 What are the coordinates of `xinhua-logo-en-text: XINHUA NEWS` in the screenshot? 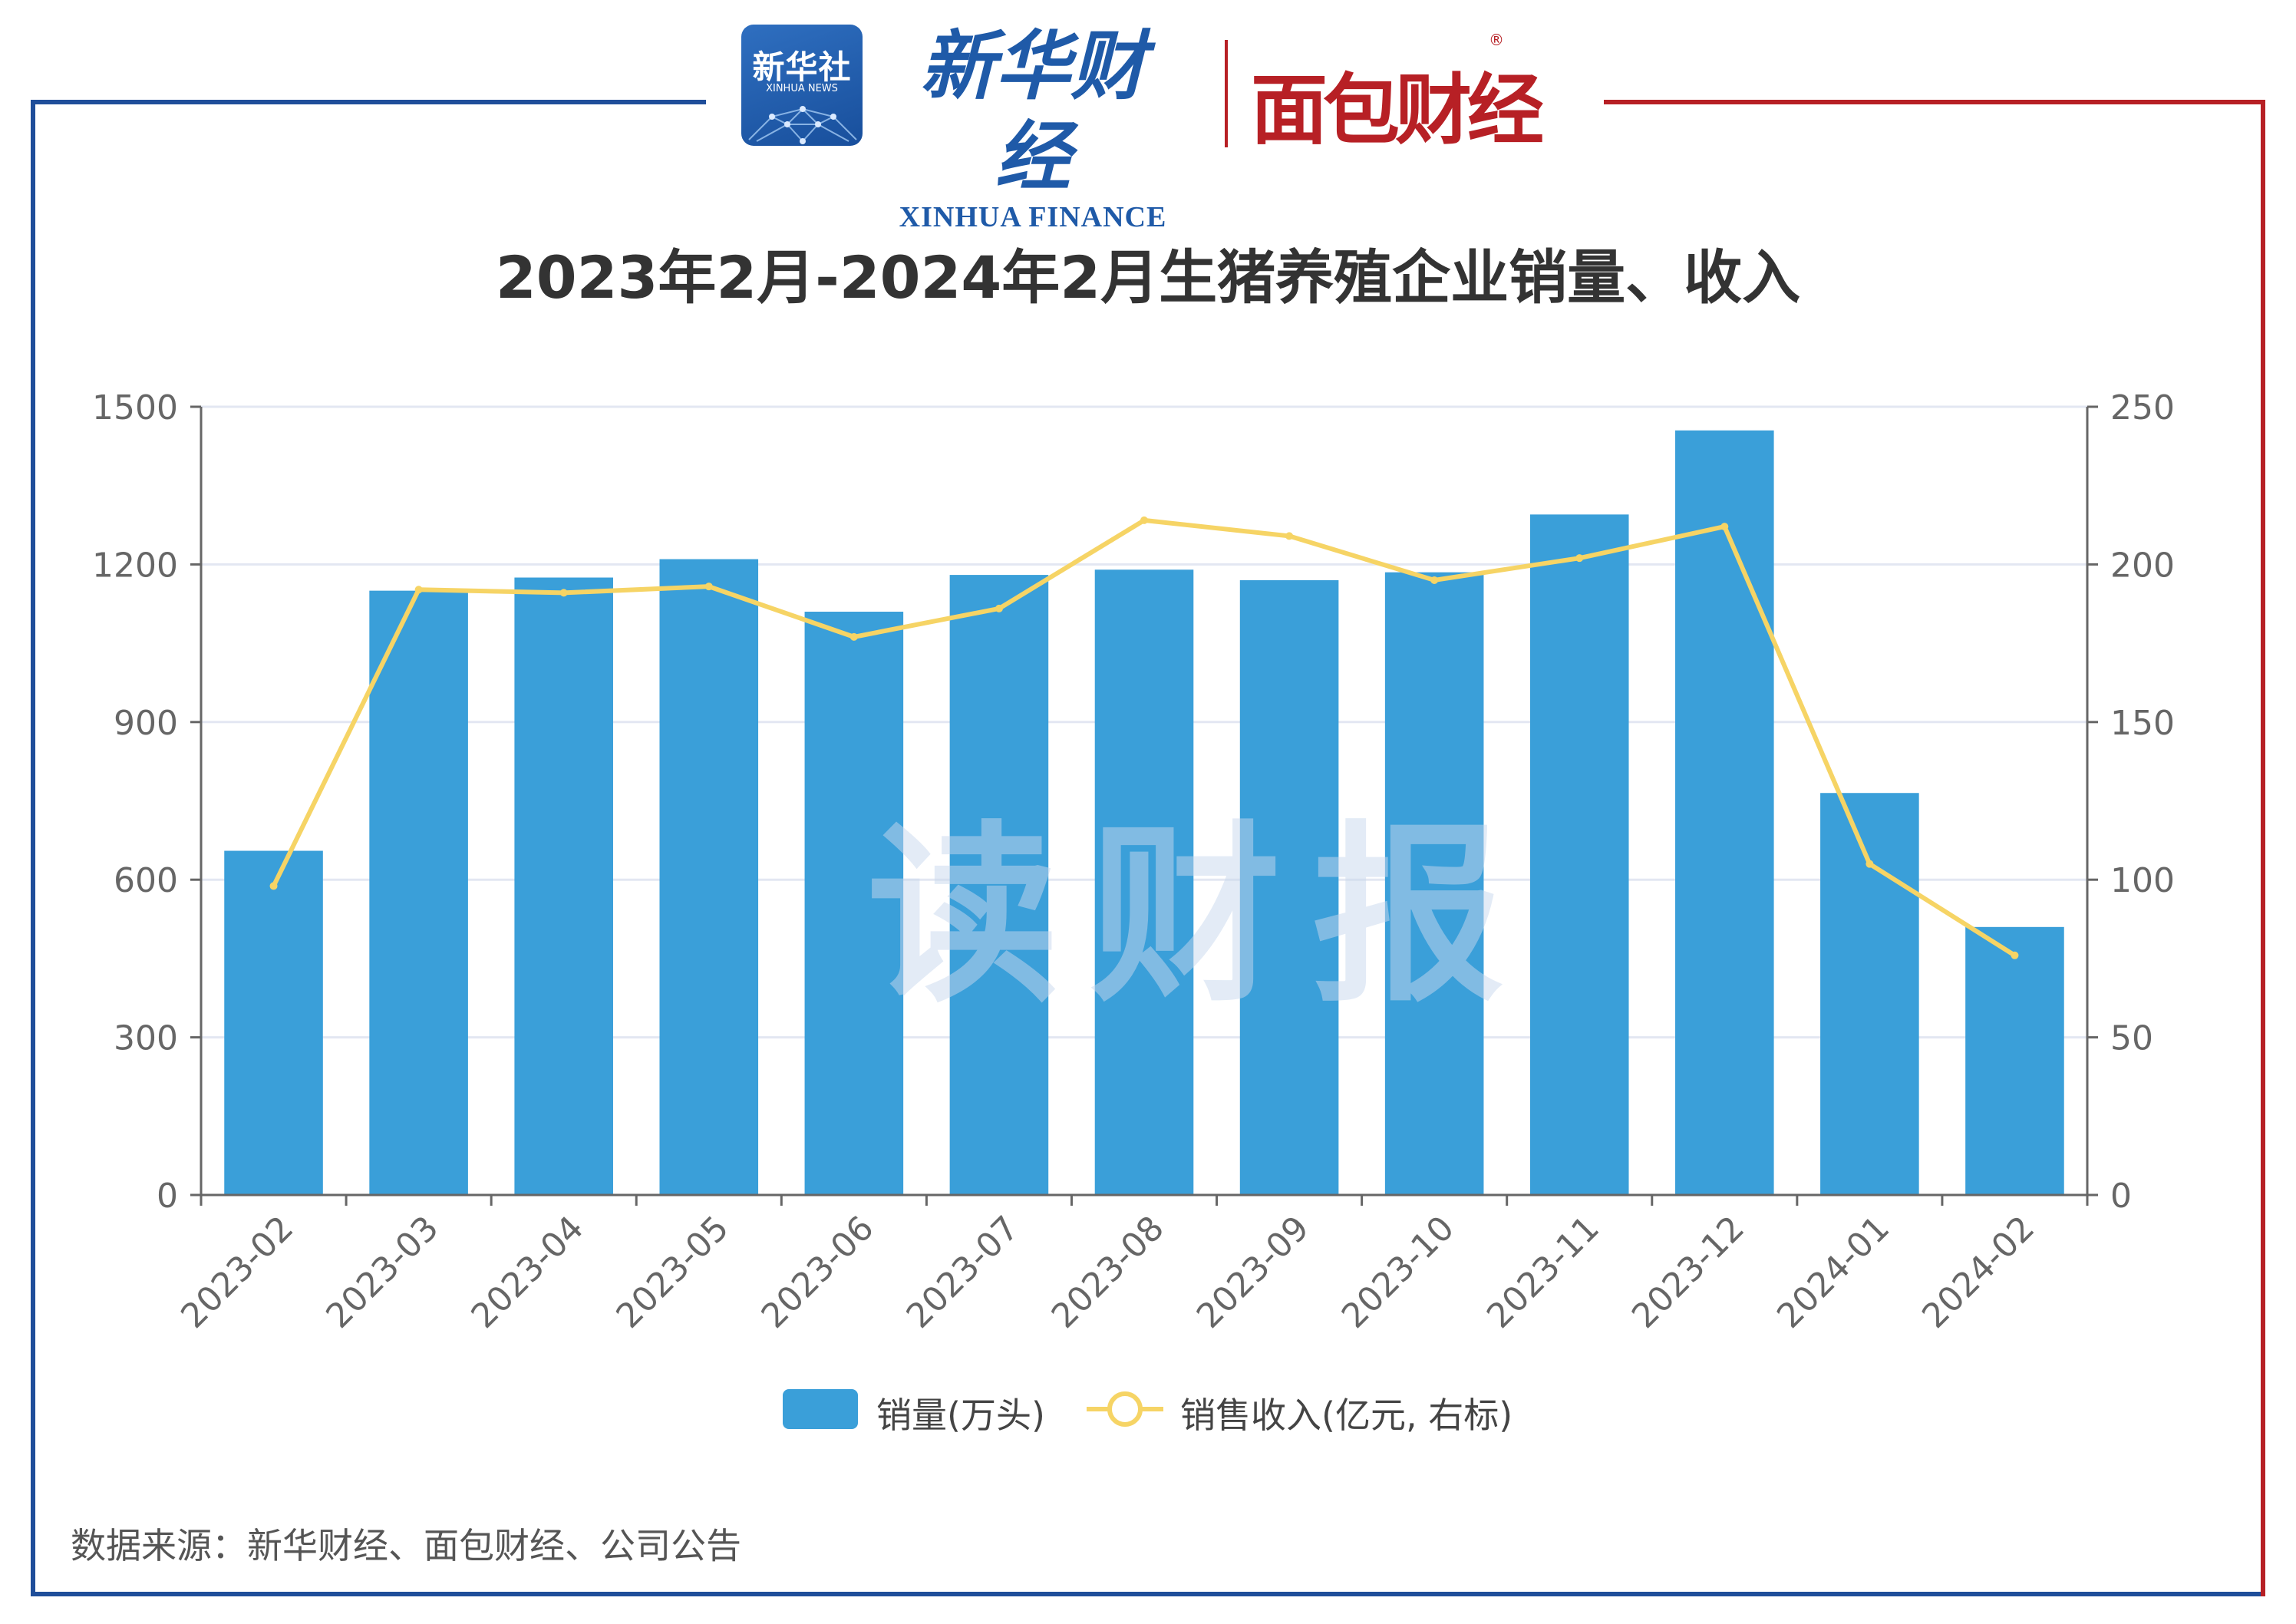 It's located at (802, 88).